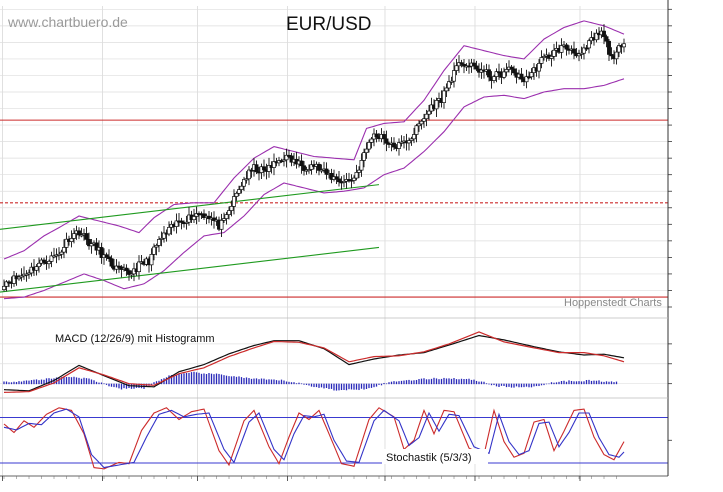 The height and width of the screenshot is (492, 723). I want to click on trend-channel, so click(190, 238).